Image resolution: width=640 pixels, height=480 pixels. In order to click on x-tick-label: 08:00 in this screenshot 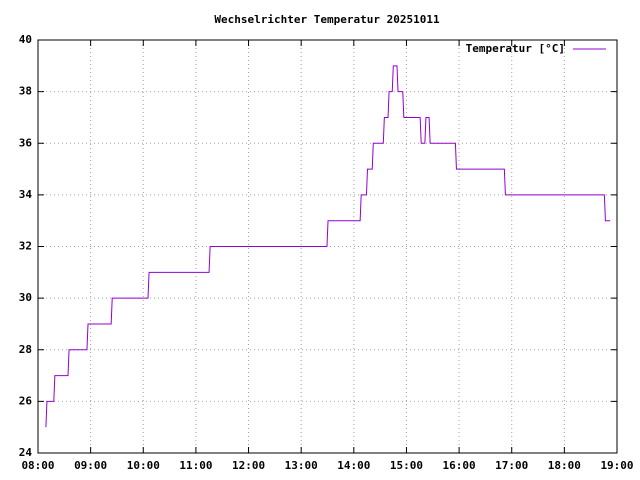, I will do `click(37, 465)`.